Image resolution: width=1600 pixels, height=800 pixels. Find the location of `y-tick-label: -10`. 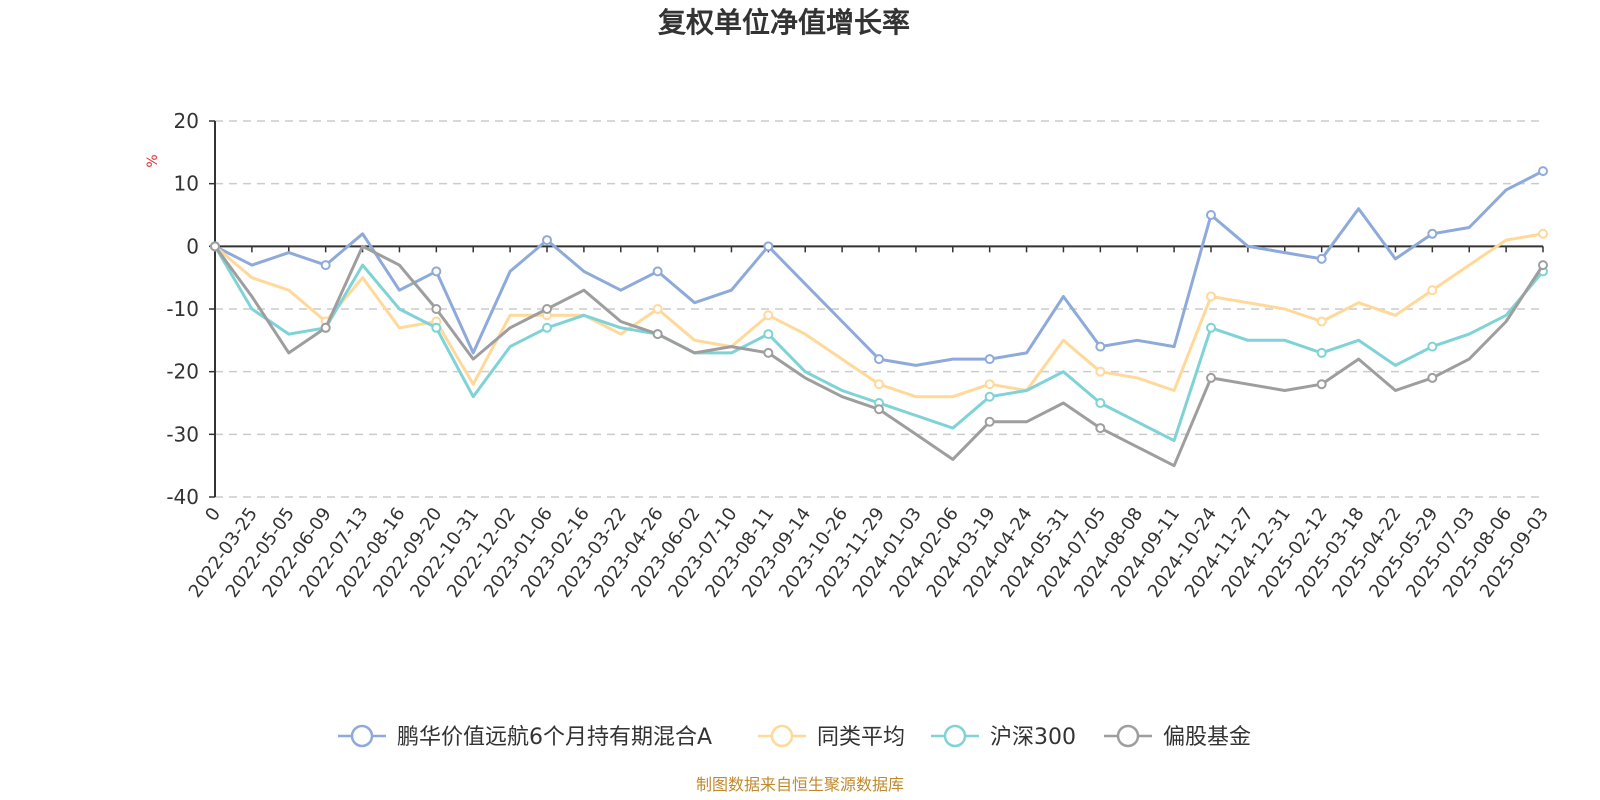

y-tick-label: -10 is located at coordinates (182, 309).